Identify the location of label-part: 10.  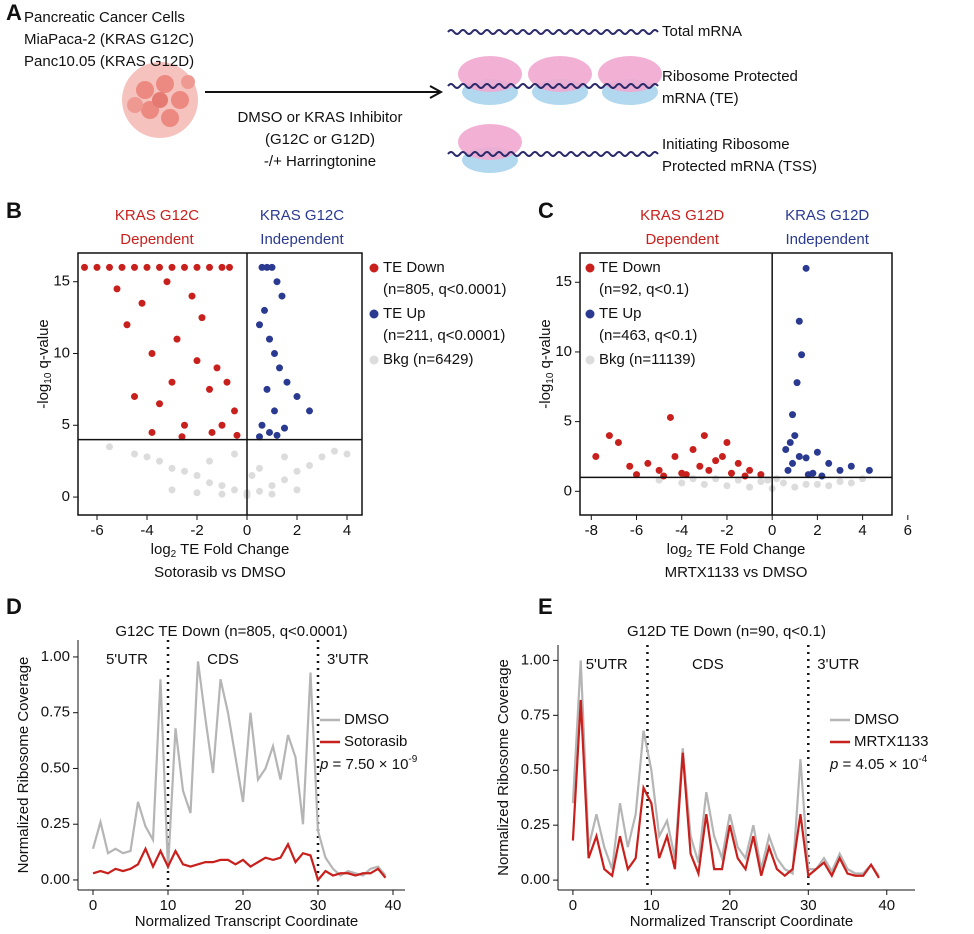
(550, 378).